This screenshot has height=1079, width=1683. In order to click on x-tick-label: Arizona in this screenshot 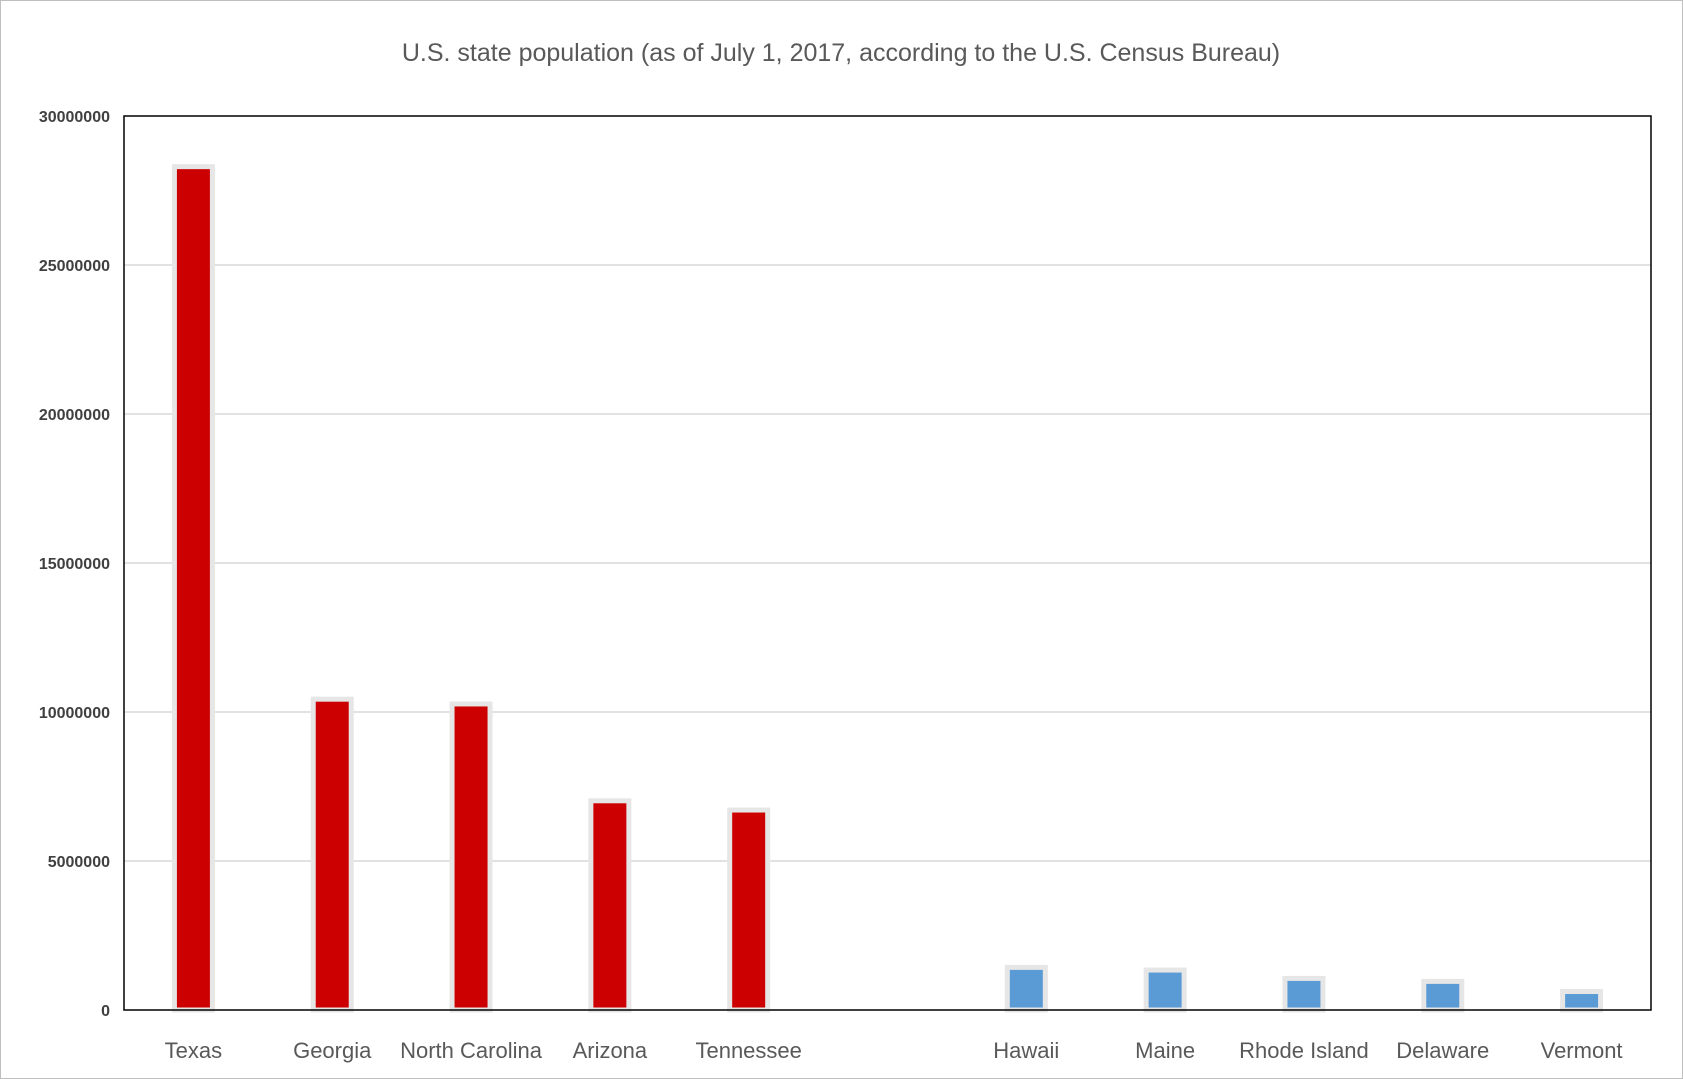, I will do `click(610, 1050)`.